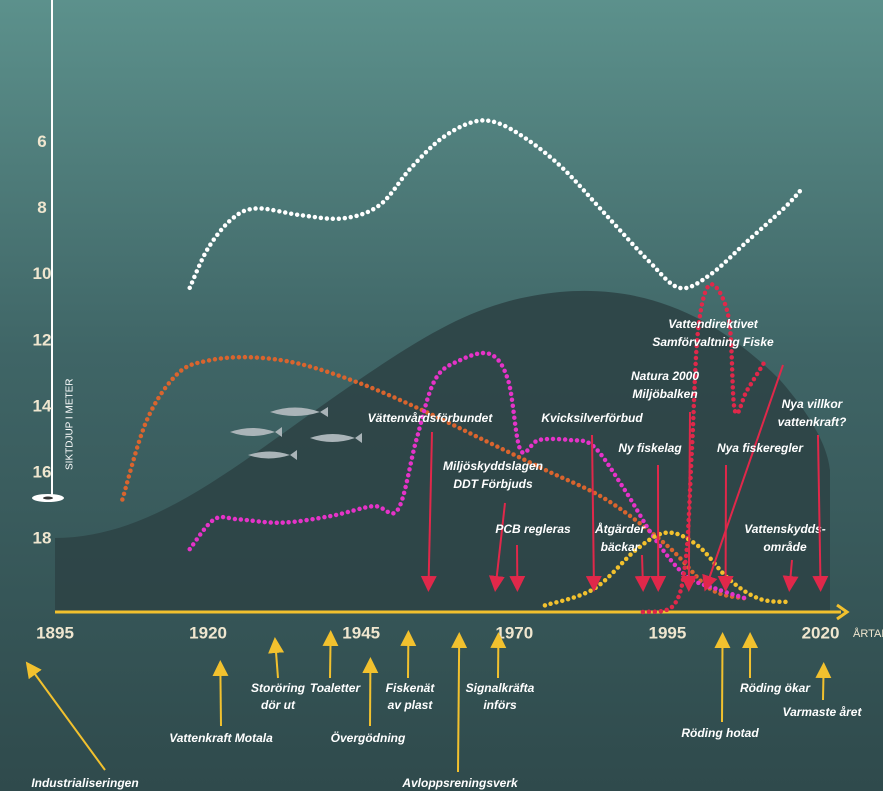 The image size is (883, 791). What do you see at coordinates (720, 733) in the screenshot?
I see `event-label: Röding hotad` at bounding box center [720, 733].